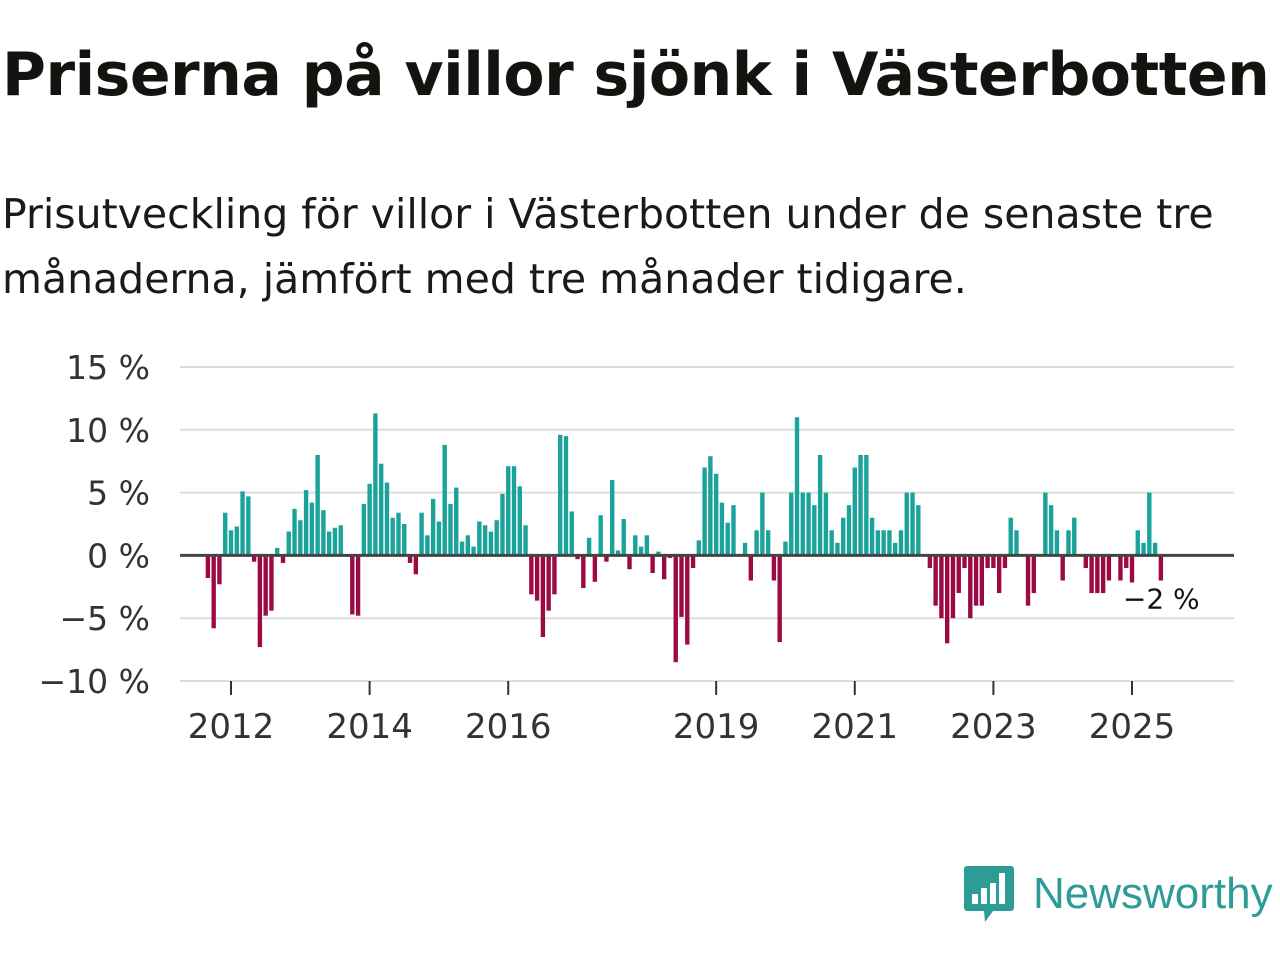 This screenshot has height=960, width=1280. What do you see at coordinates (118, 493) in the screenshot?
I see `y-tick-label: 5 %` at bounding box center [118, 493].